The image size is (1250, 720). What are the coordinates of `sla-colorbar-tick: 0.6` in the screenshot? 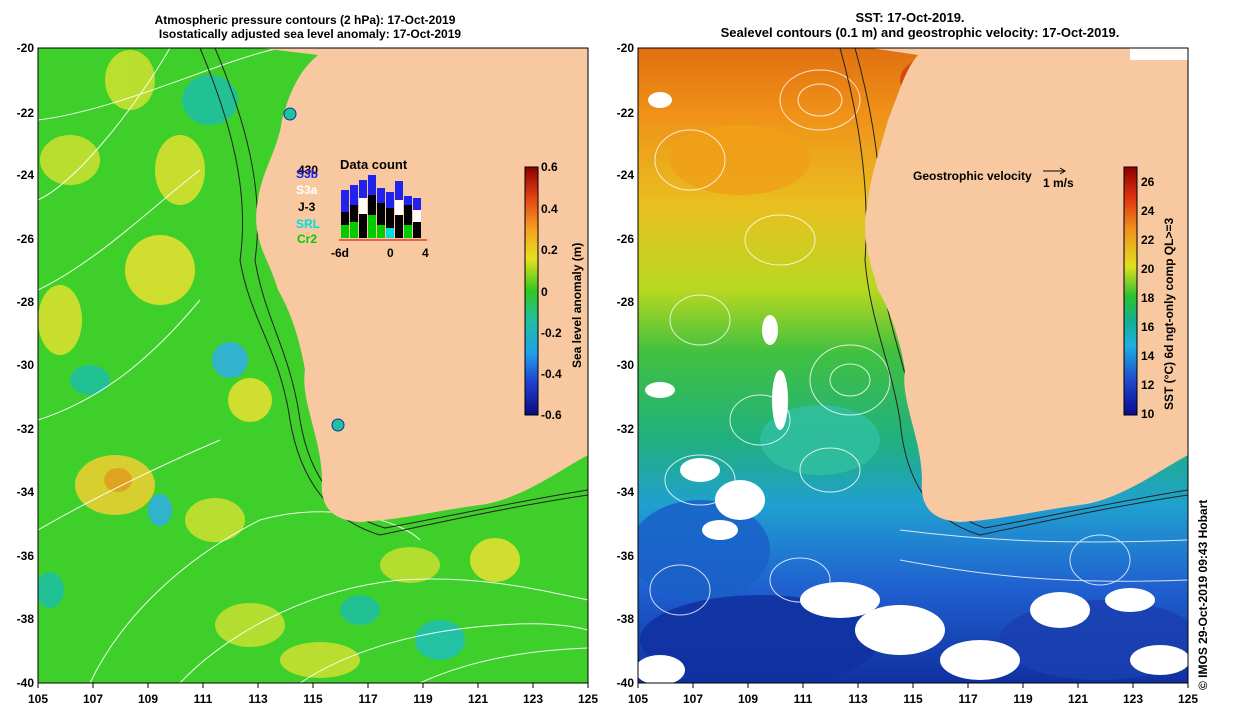 It's located at (549, 167).